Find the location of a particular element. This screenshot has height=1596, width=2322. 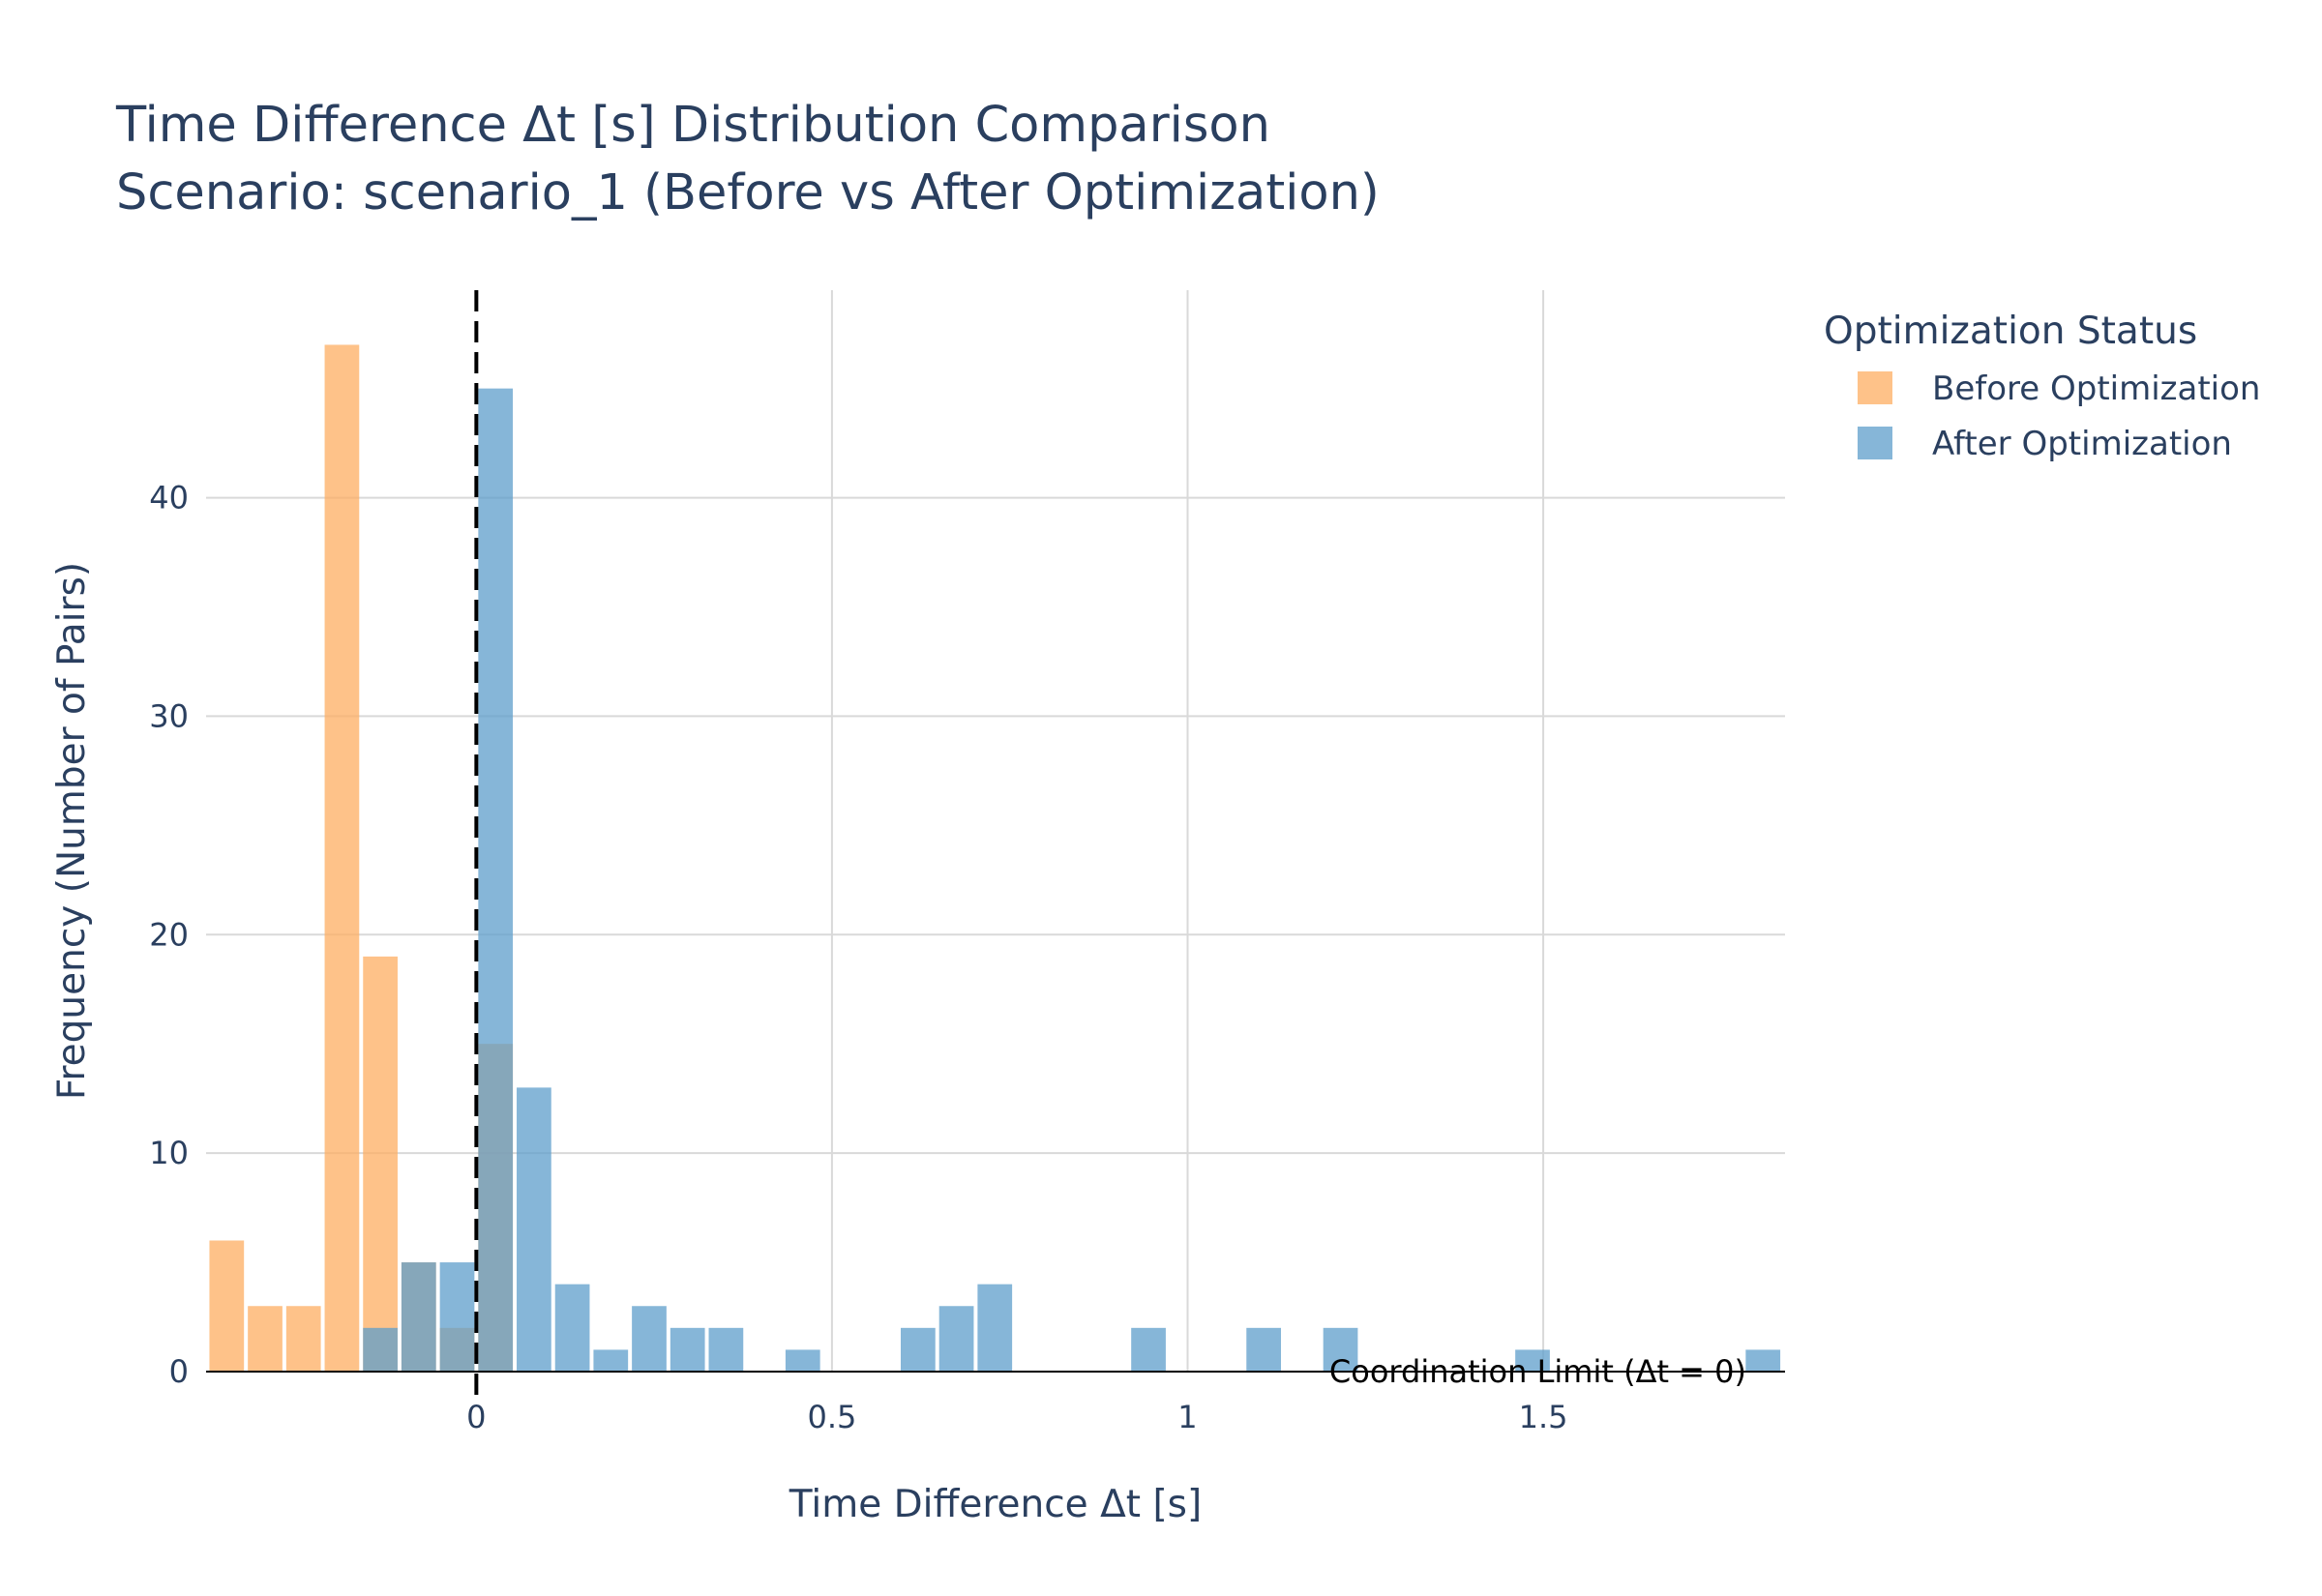

legend-item-label: After Optimization is located at coordinates (2082, 444).